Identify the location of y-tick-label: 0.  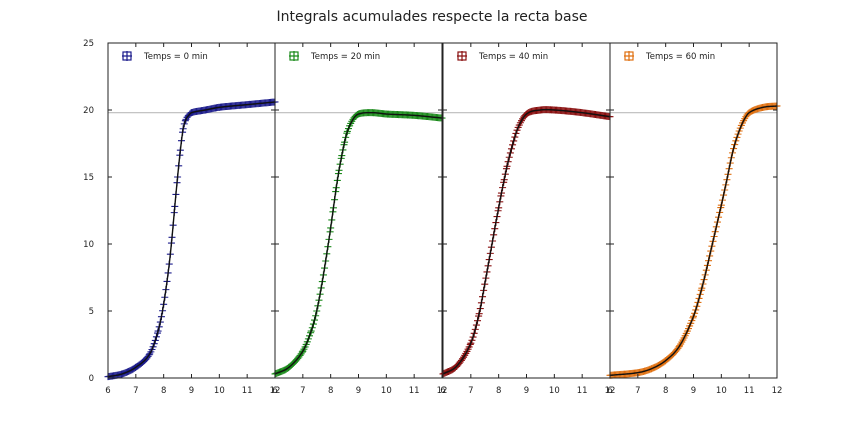
(91, 379).